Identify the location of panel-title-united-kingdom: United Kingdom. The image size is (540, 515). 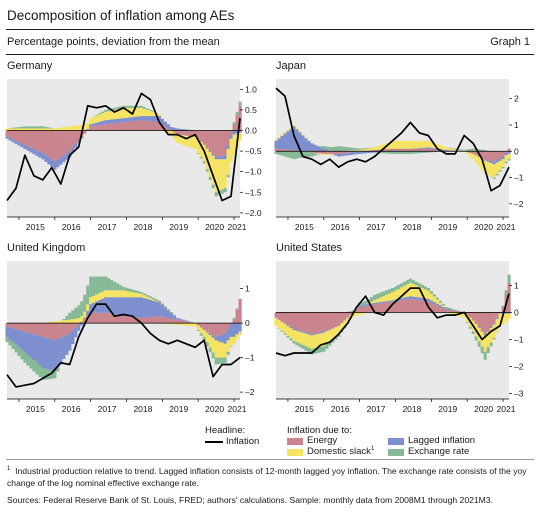
(46, 248).